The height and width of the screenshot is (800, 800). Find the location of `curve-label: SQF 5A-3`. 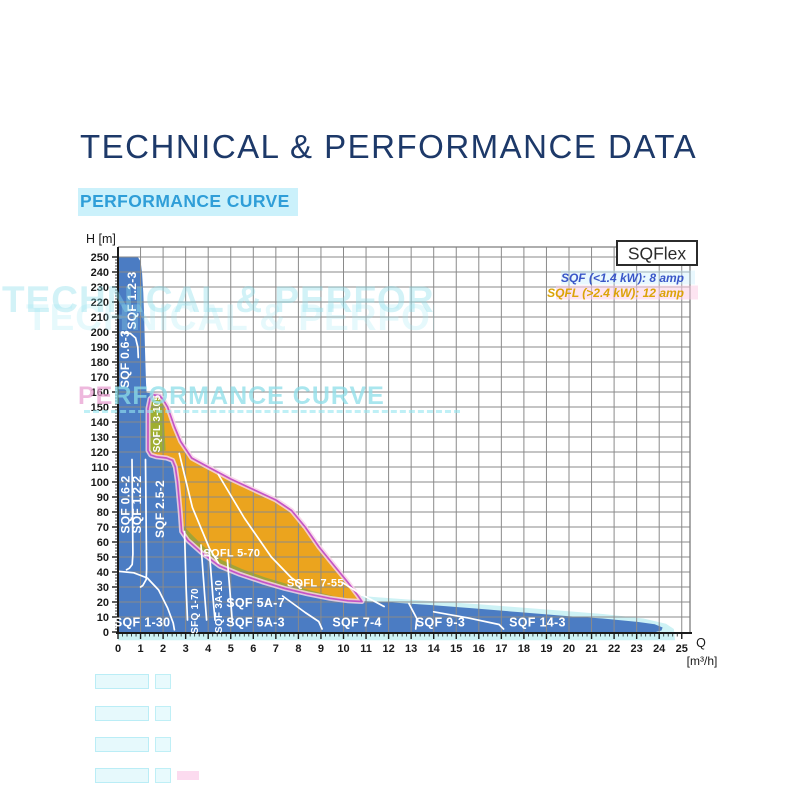

curve-label: SQF 5A-3 is located at coordinates (255, 622).